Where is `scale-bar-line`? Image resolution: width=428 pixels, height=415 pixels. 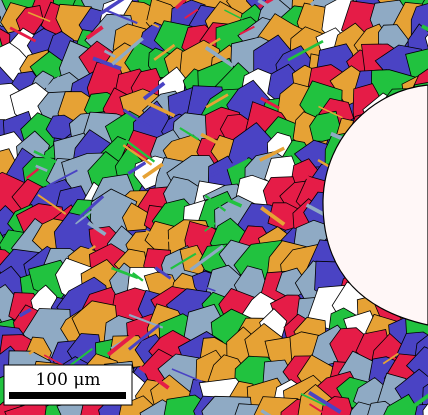 scale-bar-line is located at coordinates (67, 395).